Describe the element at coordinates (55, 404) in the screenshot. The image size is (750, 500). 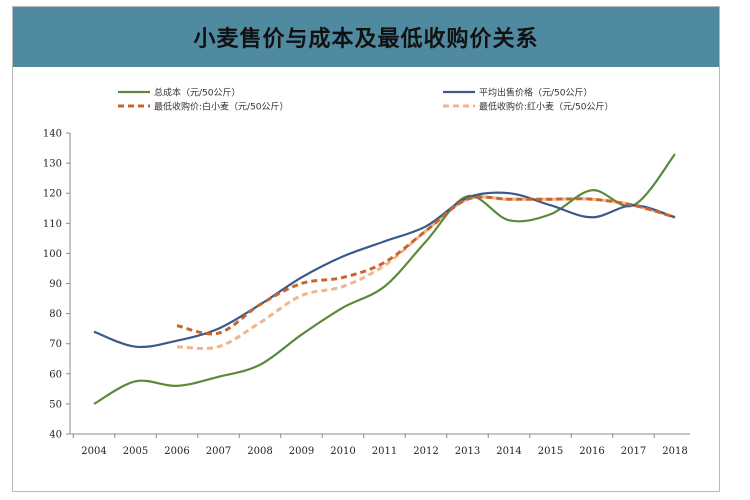
I see `y-tick-label: 50` at that location.